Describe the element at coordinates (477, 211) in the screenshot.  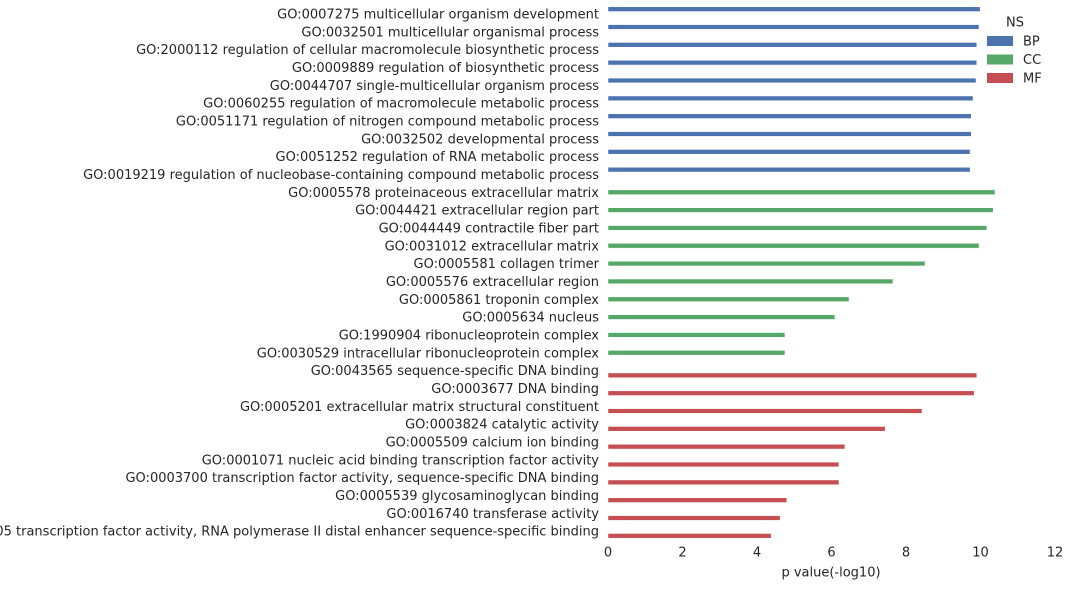
I see `y-tick-label: GO:0044421 extracellular region part` at that location.